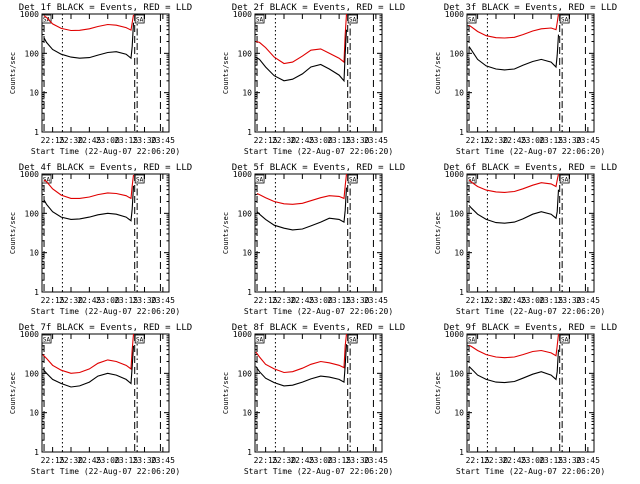  I want to click on panel-title: Det 3f BLACK = Events, RED = LLD, so click(530, 8).